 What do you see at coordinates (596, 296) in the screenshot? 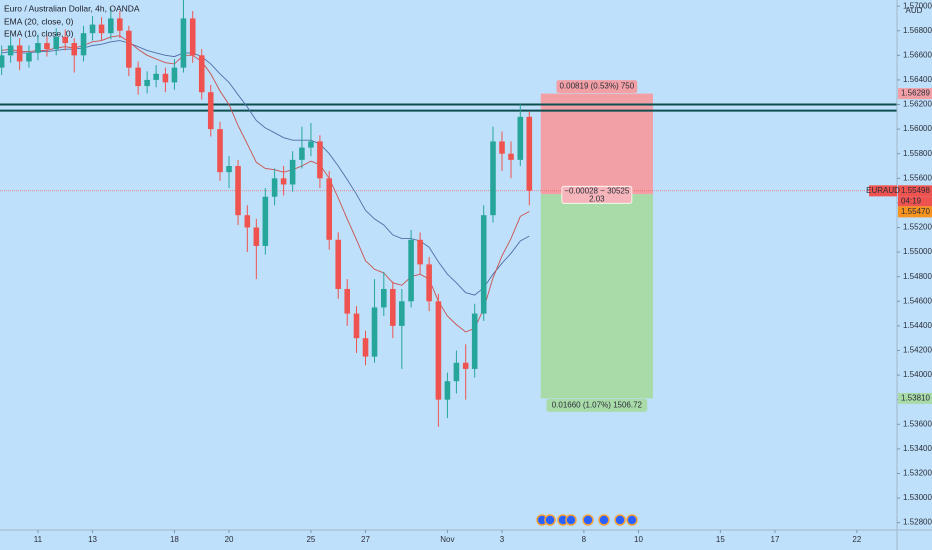
I see `target-zone` at bounding box center [596, 296].